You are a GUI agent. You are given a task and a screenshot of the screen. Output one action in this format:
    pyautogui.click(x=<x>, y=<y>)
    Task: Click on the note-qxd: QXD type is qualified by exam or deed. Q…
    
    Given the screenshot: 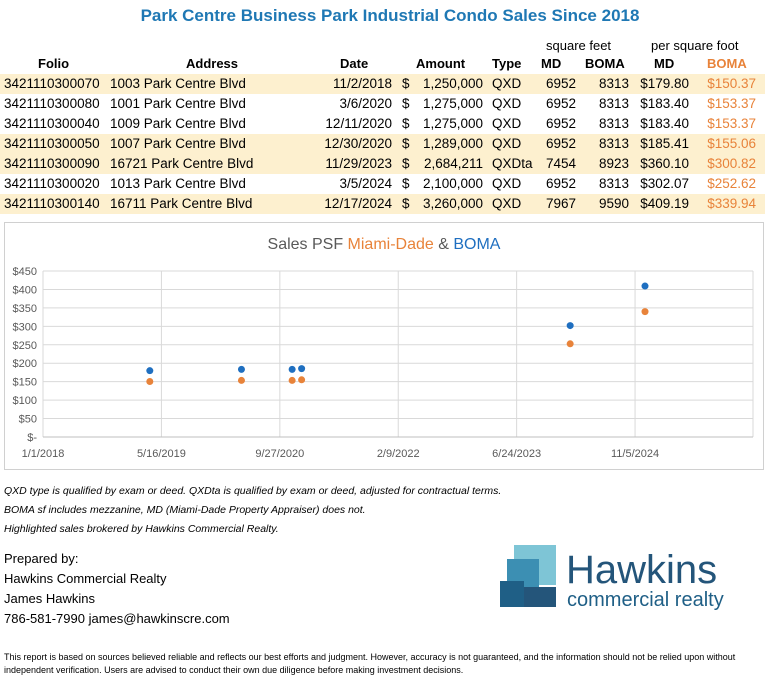 What is the action you would take?
    pyautogui.click(x=253, y=491)
    